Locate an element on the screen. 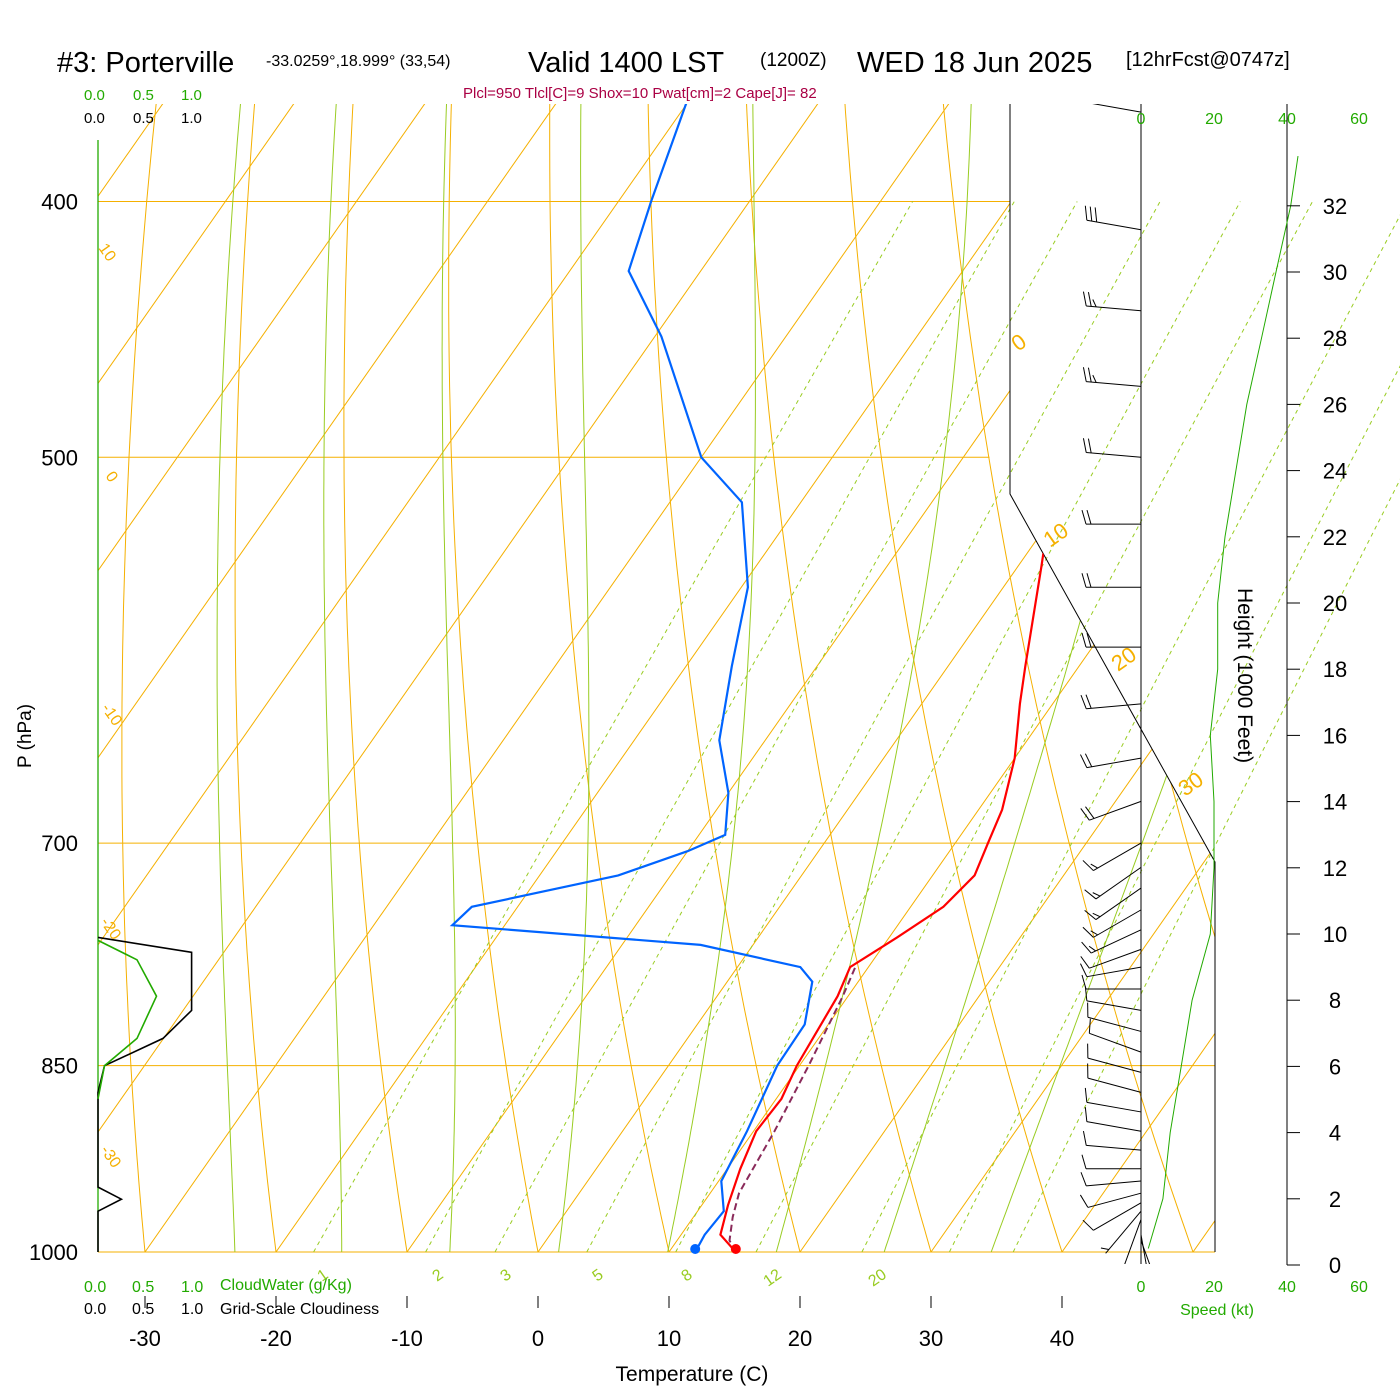  cloudiness-bottom-05: 0.5 is located at coordinates (143, 1309).